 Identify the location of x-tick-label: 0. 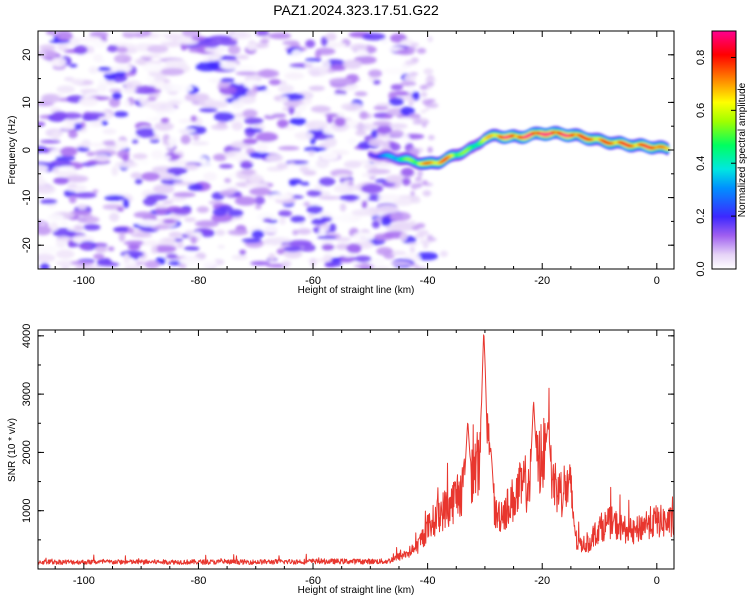
(657, 581).